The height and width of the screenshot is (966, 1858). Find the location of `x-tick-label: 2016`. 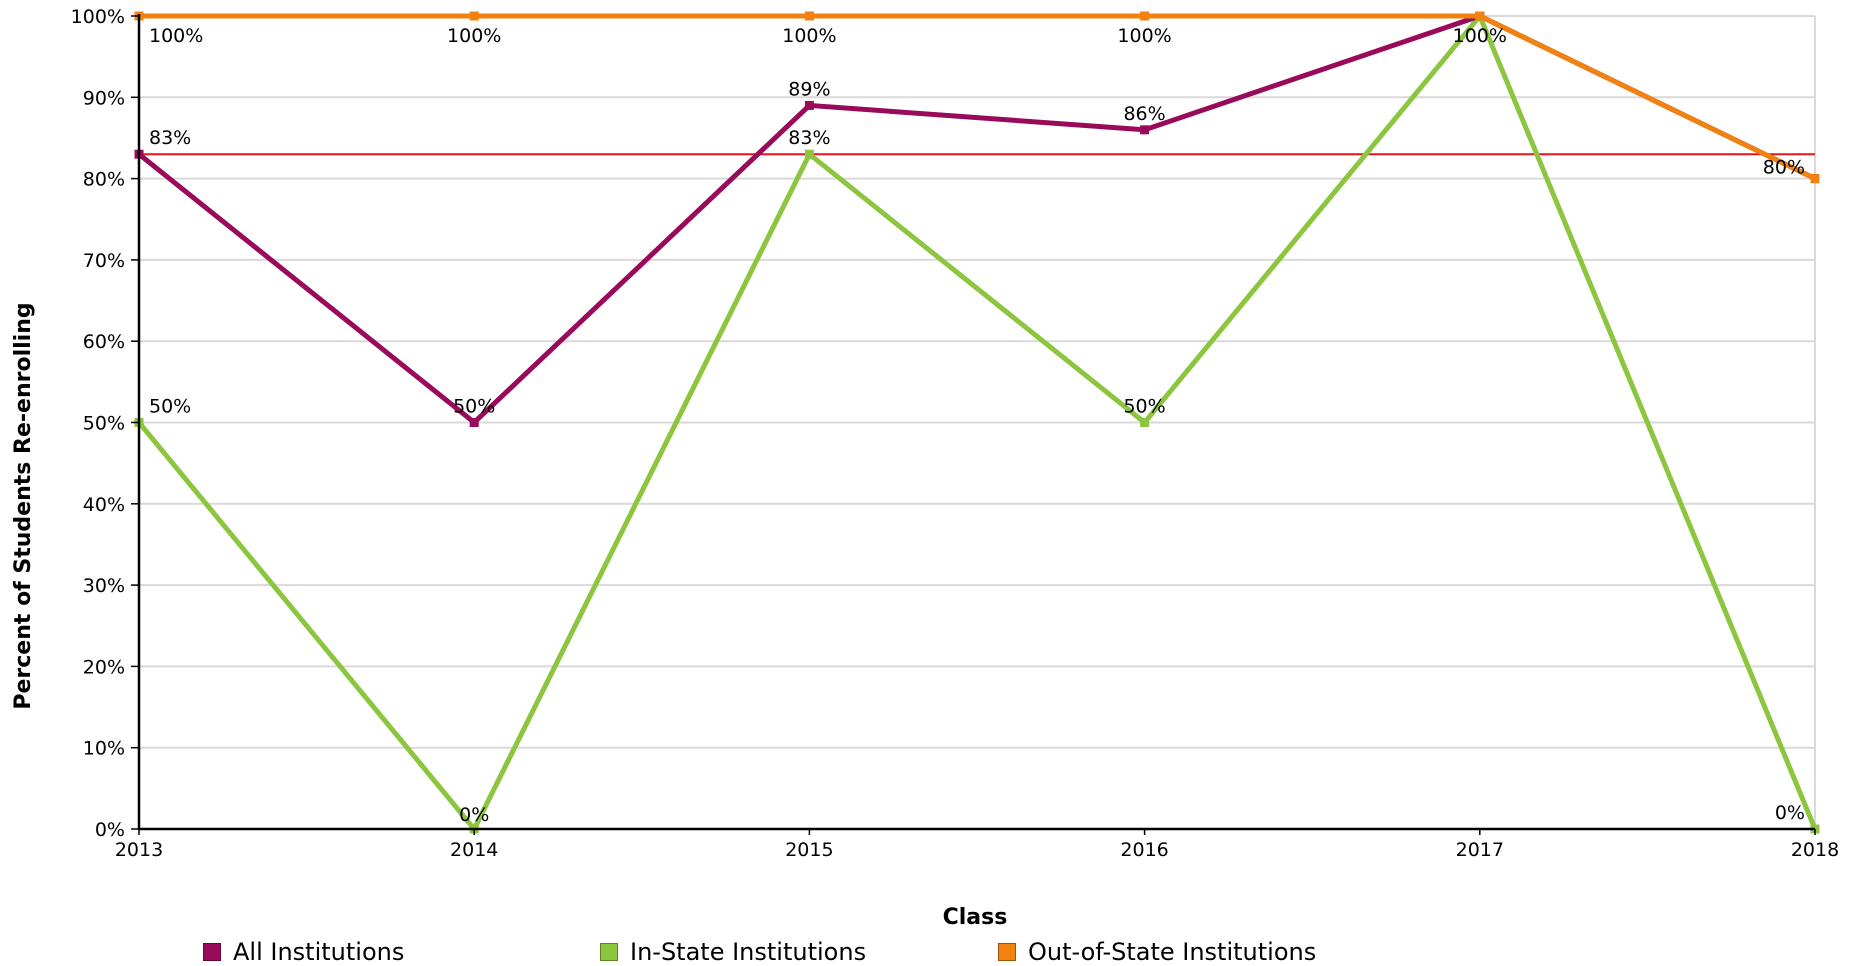

x-tick-label: 2016 is located at coordinates (1144, 850).